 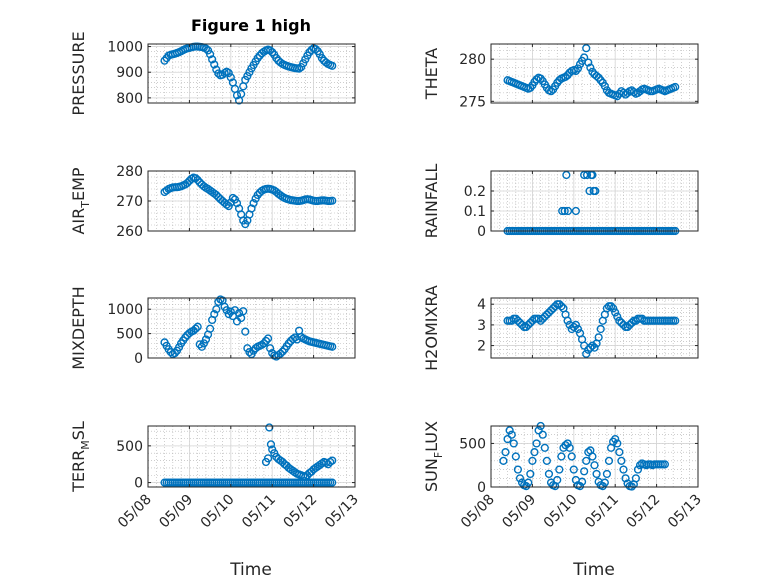 I want to click on y-tick-label: 0, so click(x=481, y=232).